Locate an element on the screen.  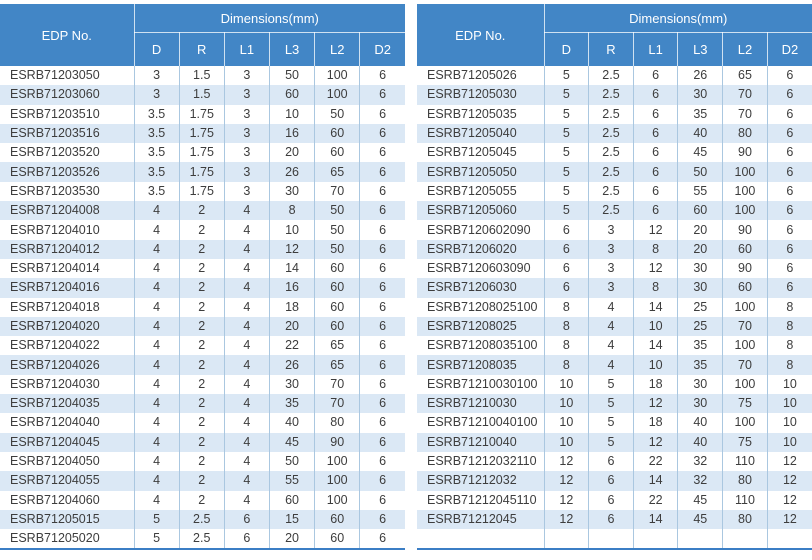
dim-cell: 50 is located at coordinates (700, 172).